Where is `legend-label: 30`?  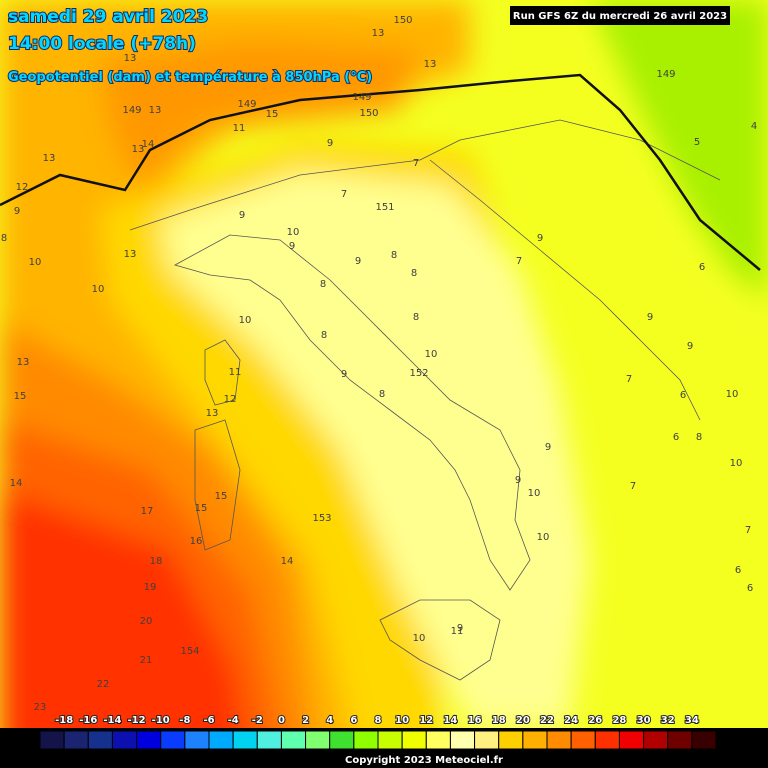 legend-label: 30 is located at coordinates (644, 720).